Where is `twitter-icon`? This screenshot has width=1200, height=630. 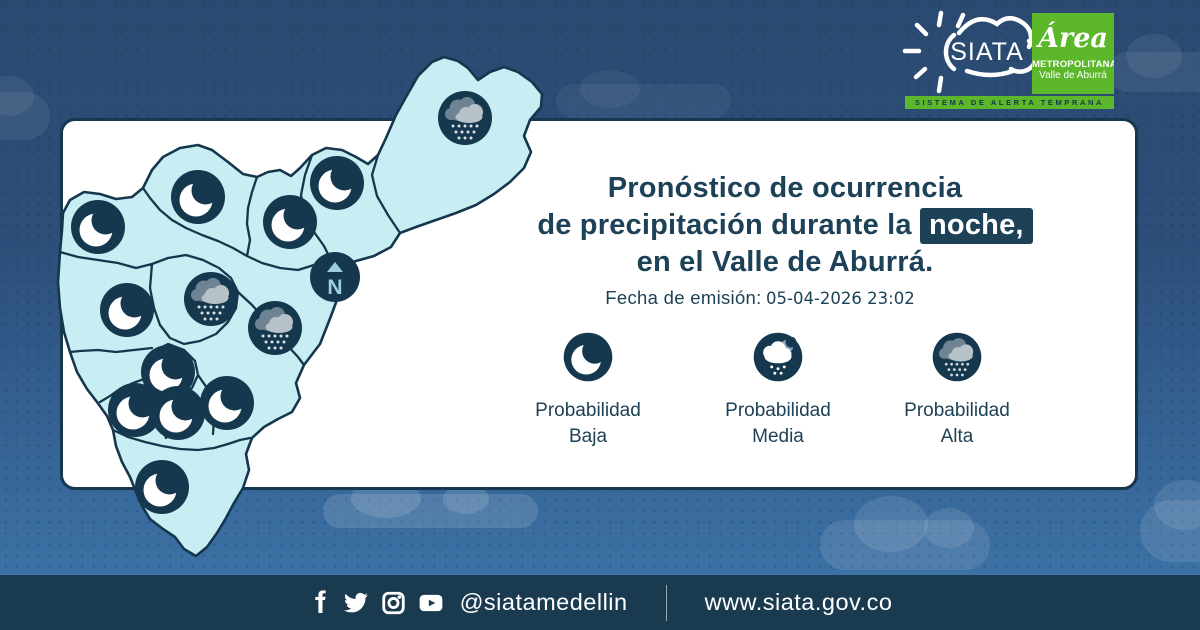
twitter-icon is located at coordinates (356, 603).